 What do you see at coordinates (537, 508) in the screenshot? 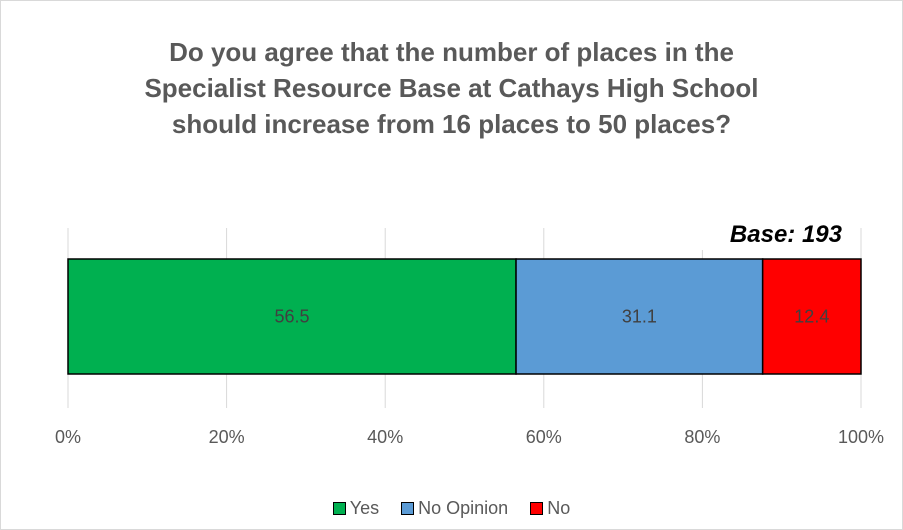
I see `legend-swatch-no` at bounding box center [537, 508].